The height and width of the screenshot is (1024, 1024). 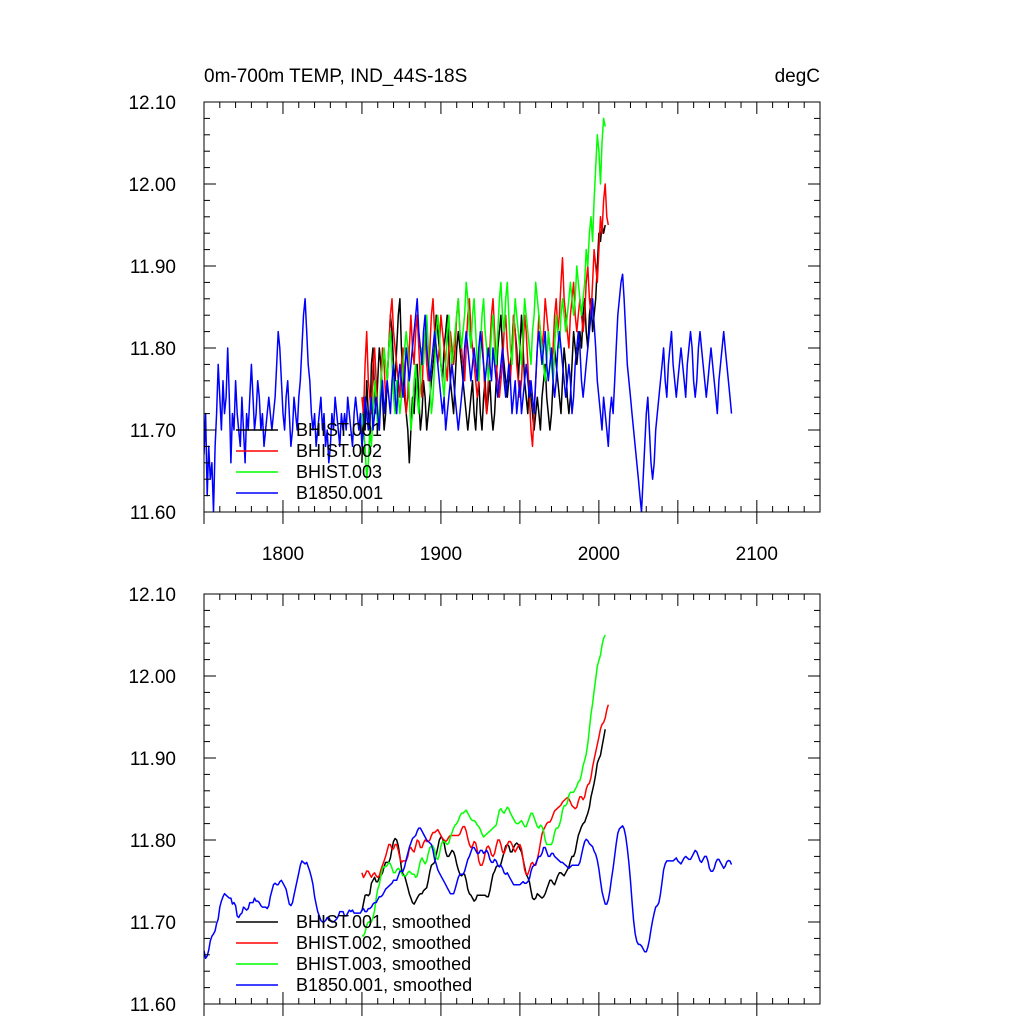 I want to click on bottom-series-bhist-001-smoothed, so click(x=483, y=820).